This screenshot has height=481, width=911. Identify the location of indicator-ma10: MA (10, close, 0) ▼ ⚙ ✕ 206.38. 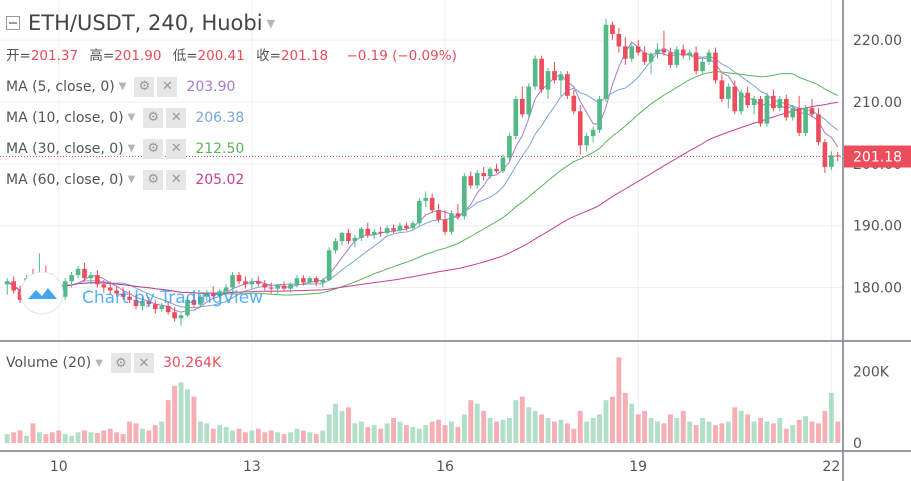
(125, 117).